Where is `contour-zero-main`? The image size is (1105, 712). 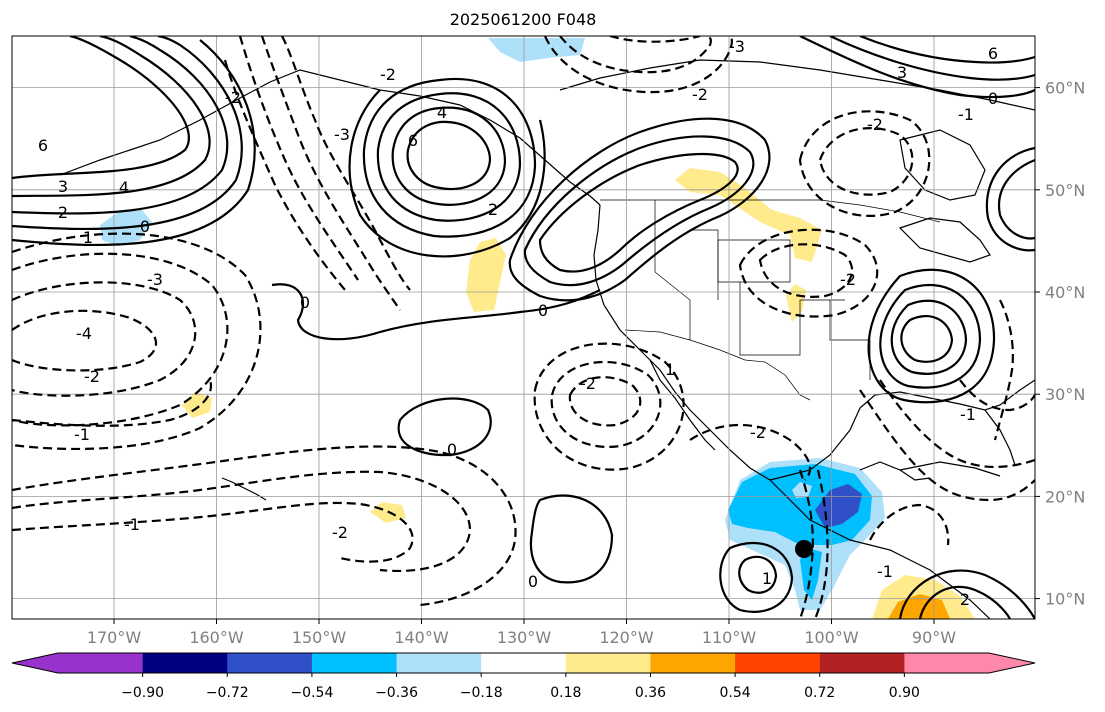
contour-zero-main is located at coordinates (436, 312).